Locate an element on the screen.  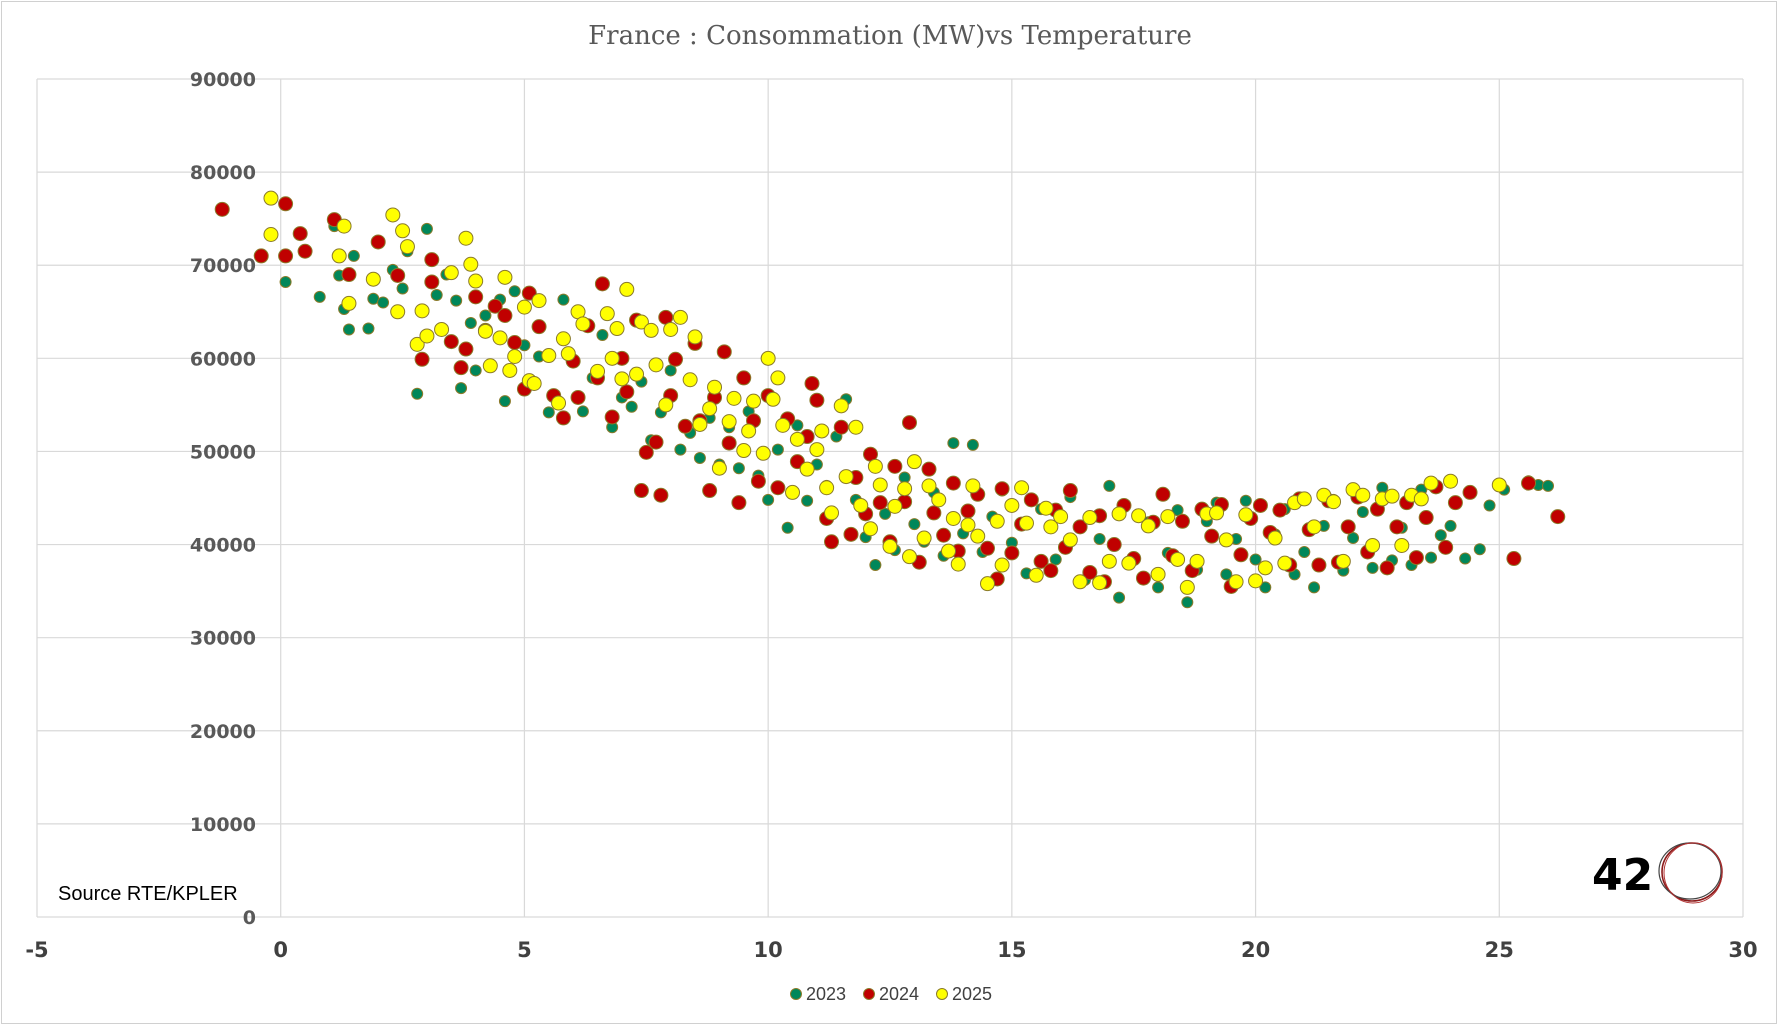
y-tick-label: 10000 is located at coordinates (223, 825).